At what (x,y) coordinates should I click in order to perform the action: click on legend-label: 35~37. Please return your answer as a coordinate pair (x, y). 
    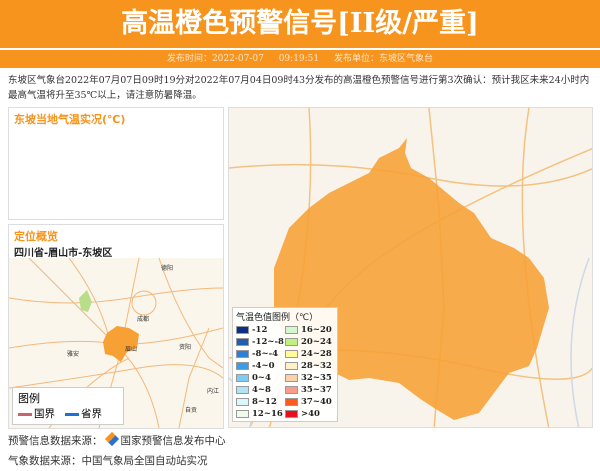
    Looking at the image, I should click on (316, 390).